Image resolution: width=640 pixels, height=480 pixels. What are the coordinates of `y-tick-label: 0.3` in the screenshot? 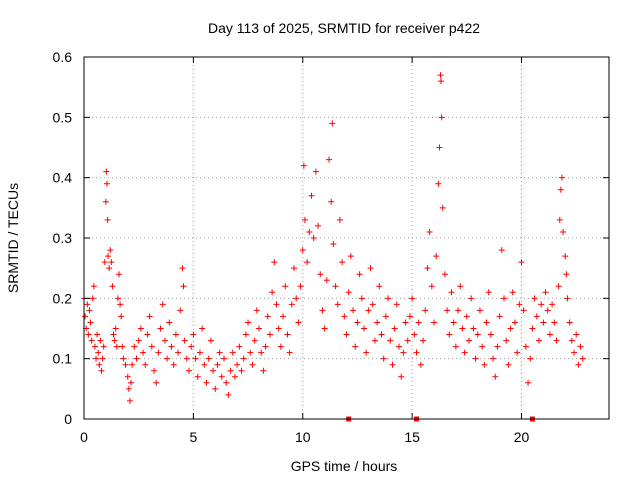 It's located at (63, 238).